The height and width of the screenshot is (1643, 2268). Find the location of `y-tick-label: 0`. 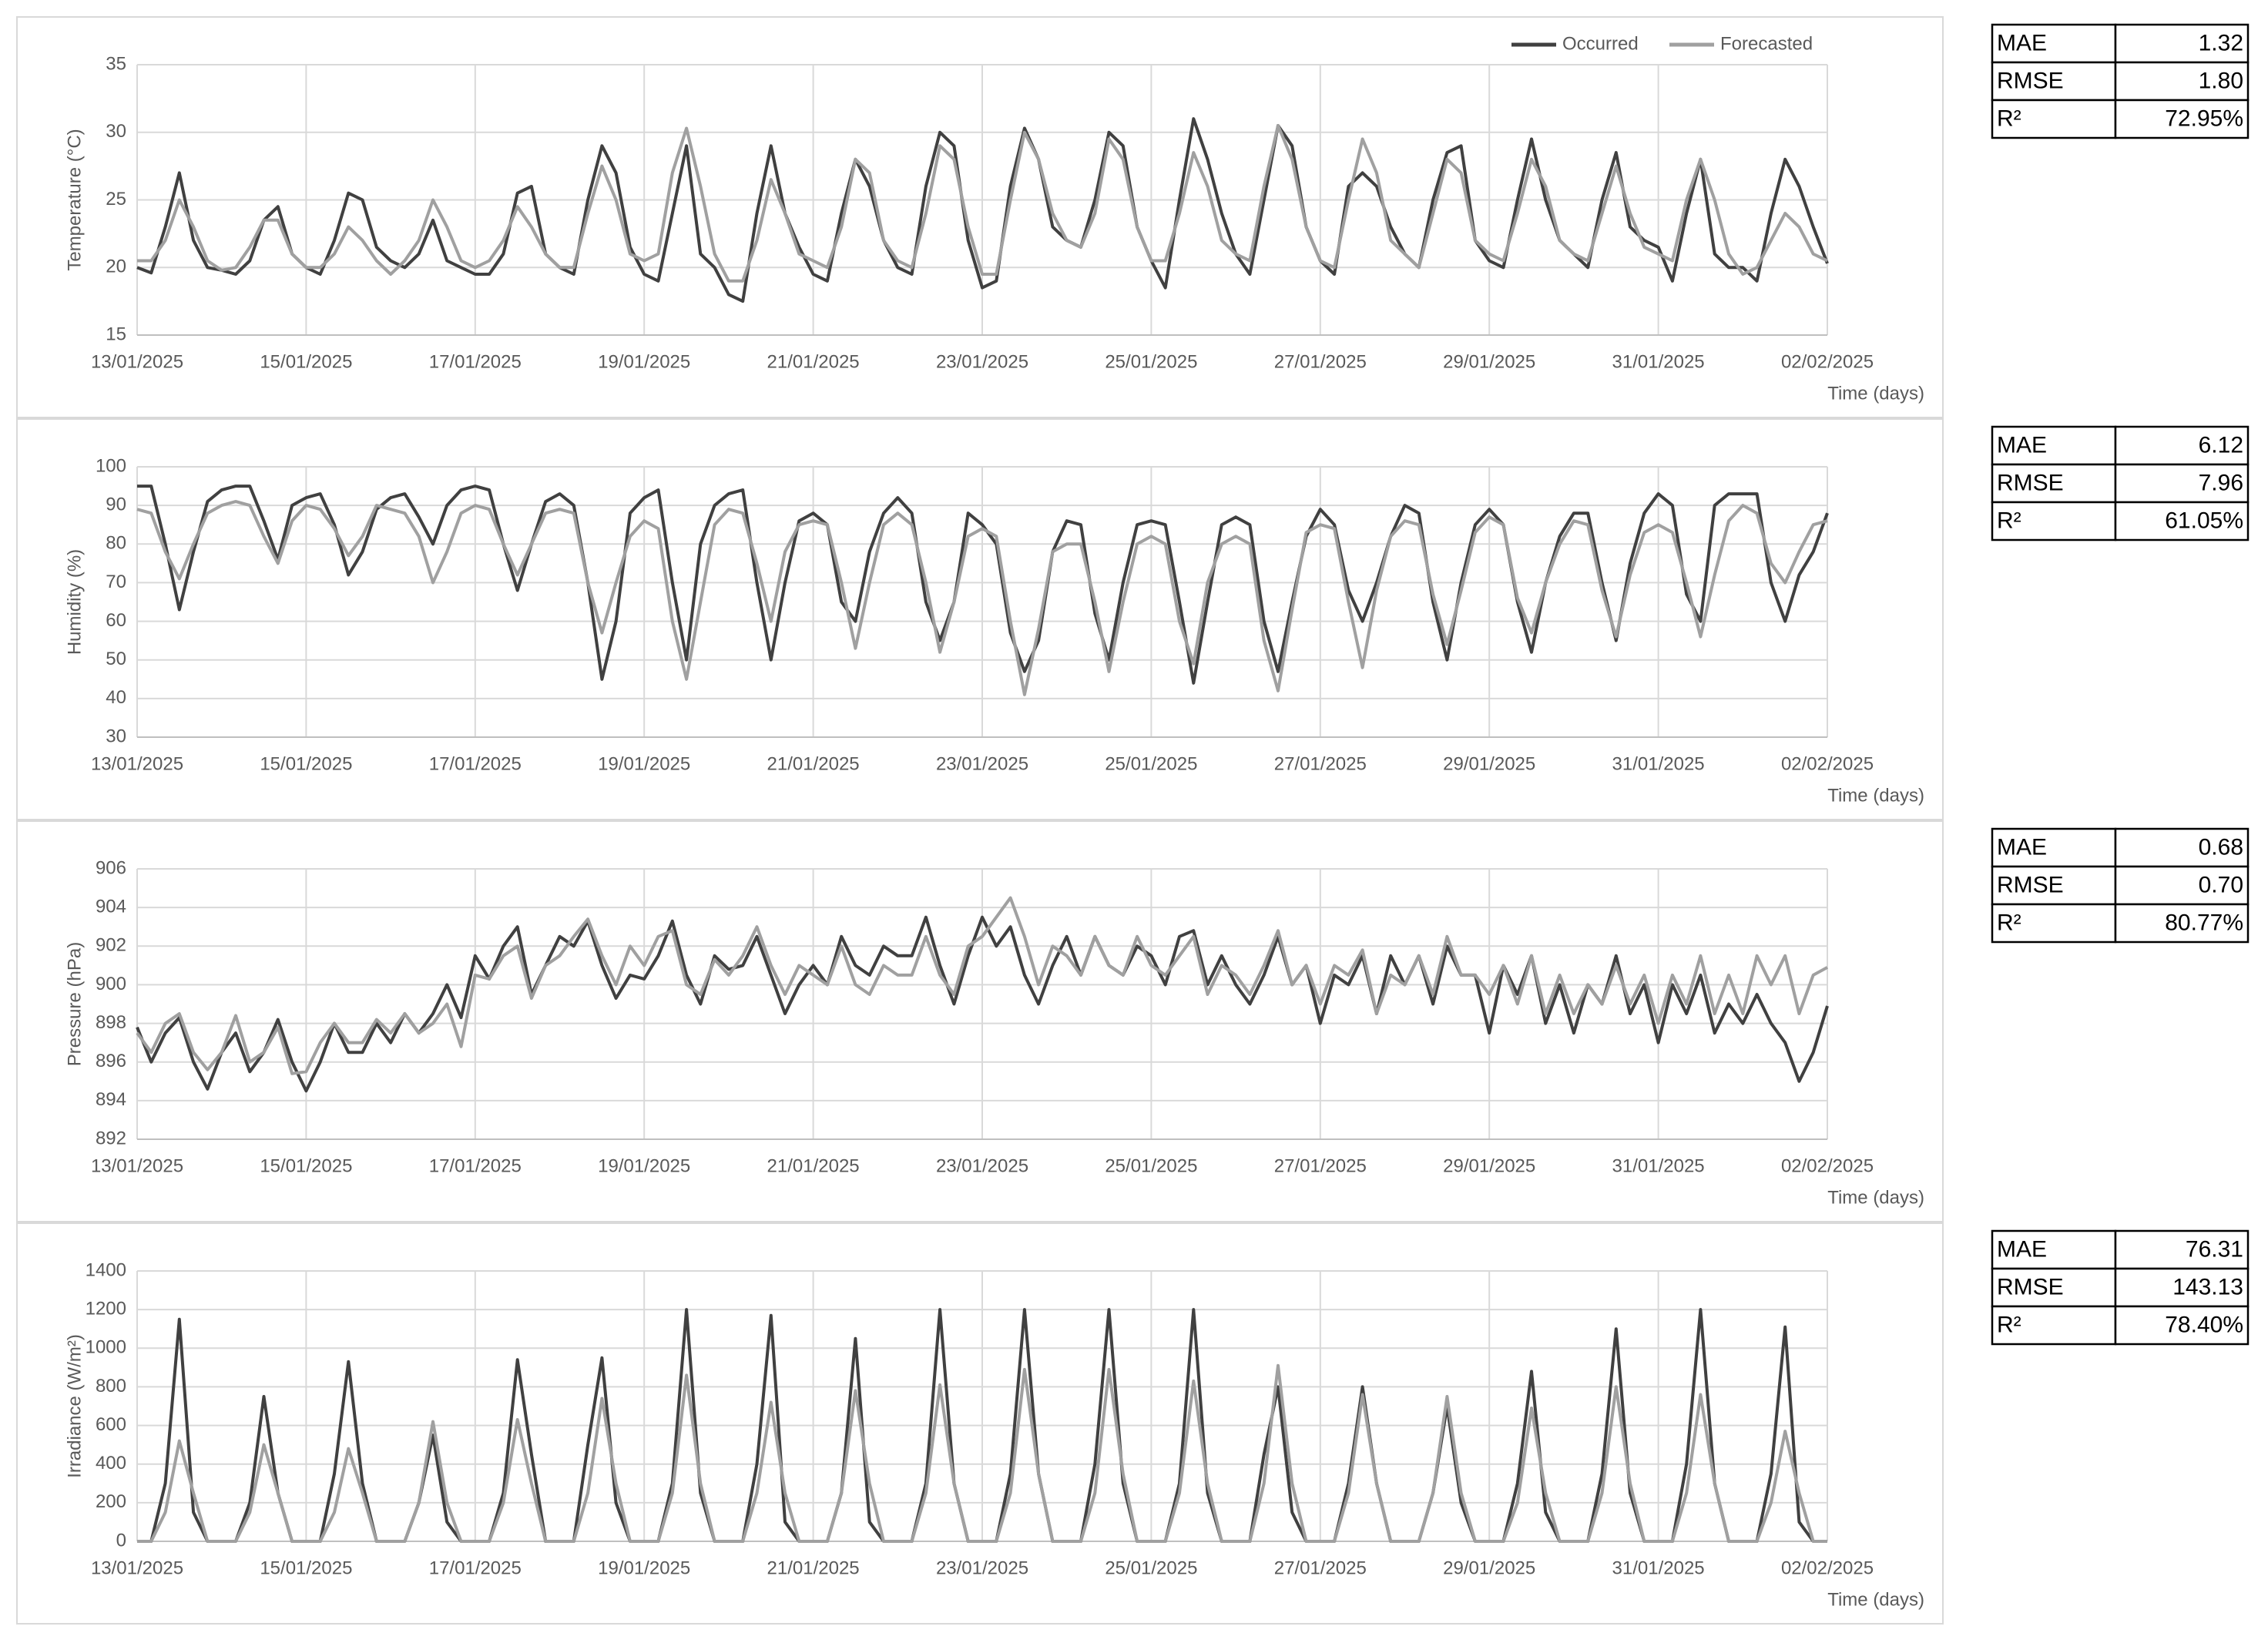

y-tick-label: 0 is located at coordinates (121, 1540).